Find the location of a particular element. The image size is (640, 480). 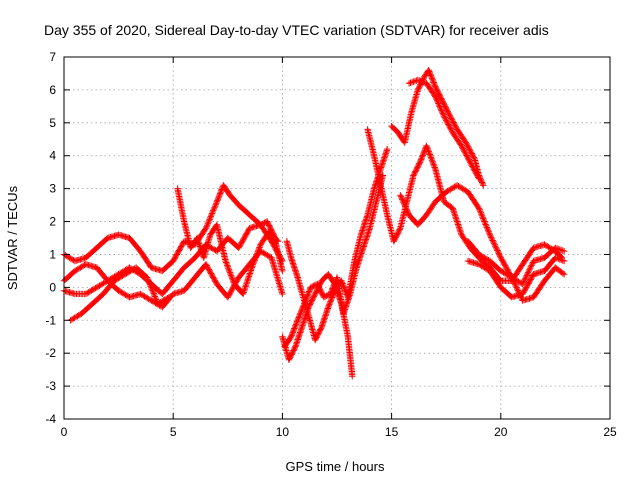

x-tick-label: 5 is located at coordinates (173, 432).